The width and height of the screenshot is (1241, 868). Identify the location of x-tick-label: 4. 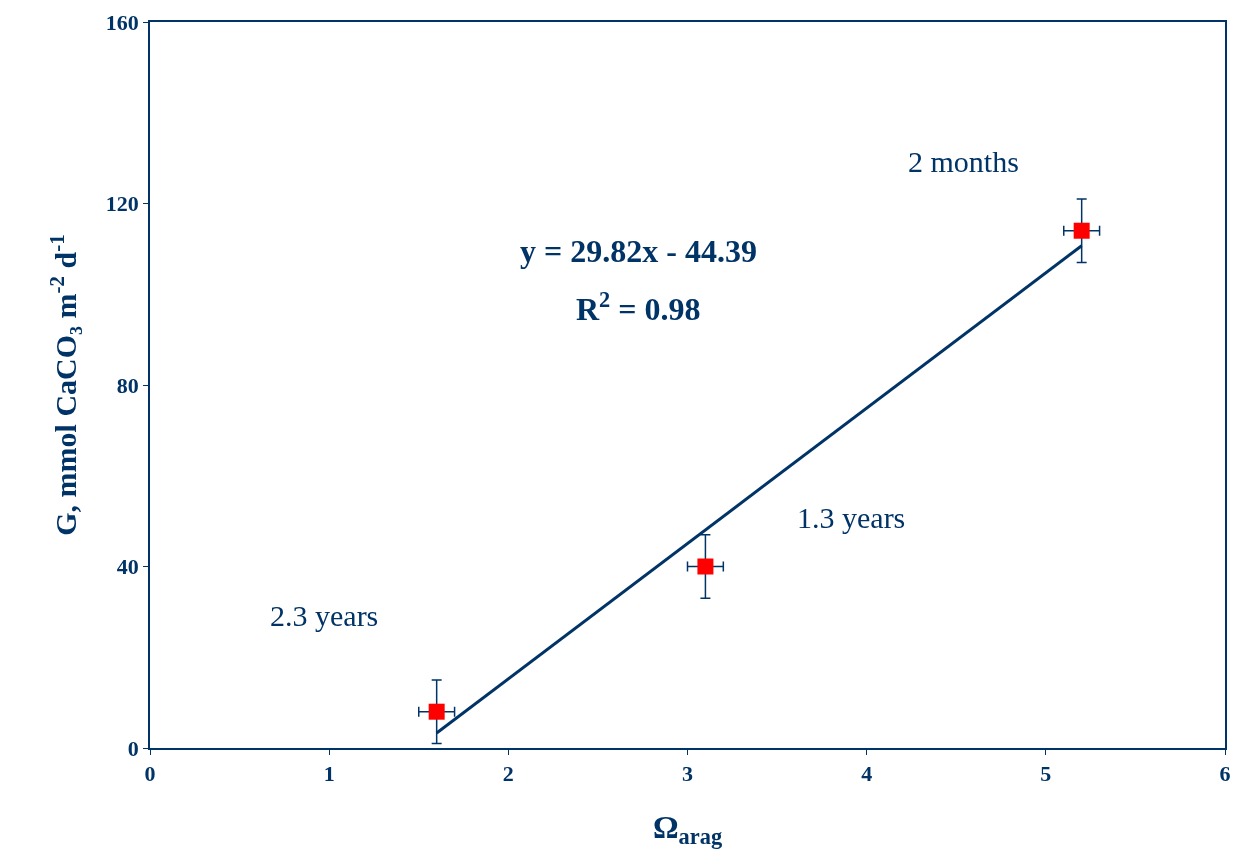
(867, 774).